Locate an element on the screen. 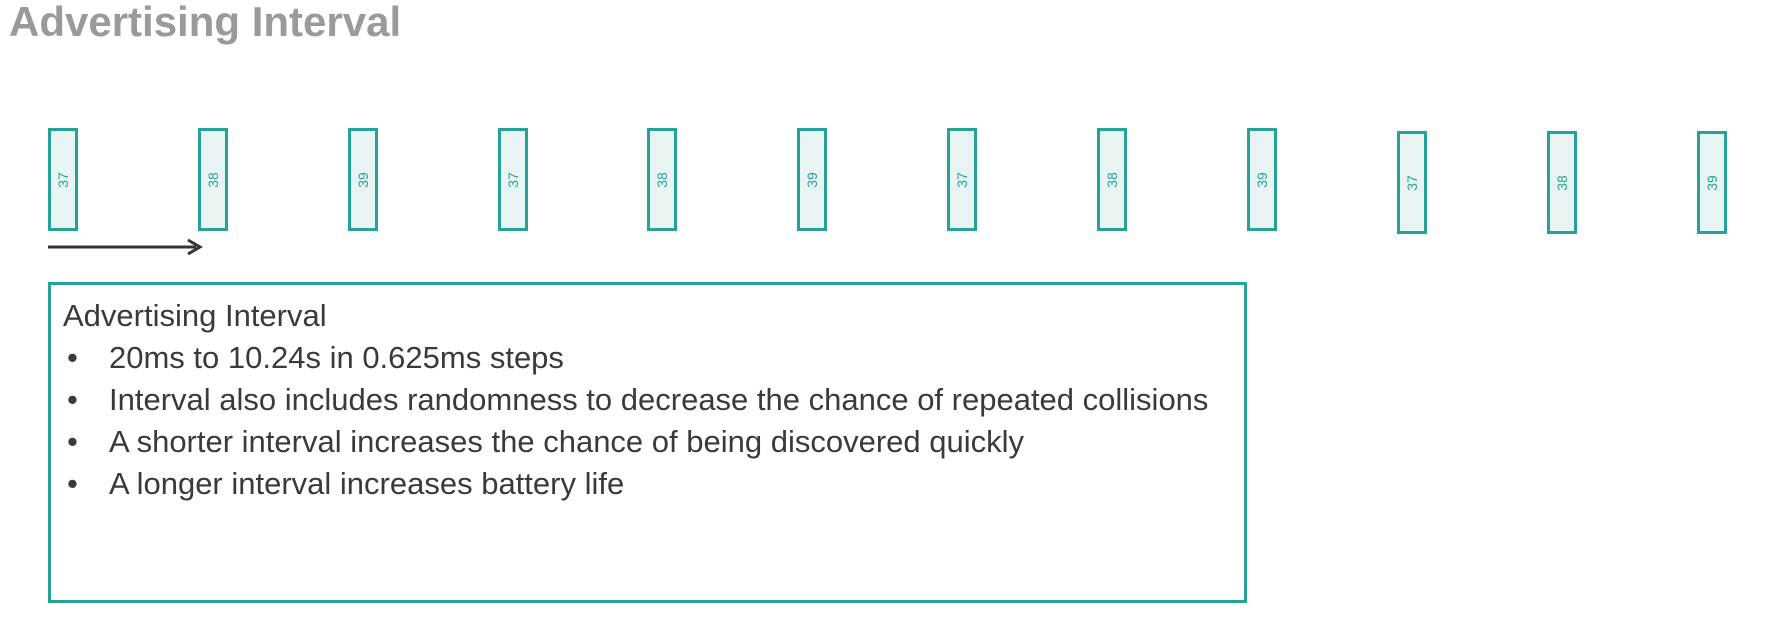 The width and height of the screenshot is (1767, 631). interval-arrow-icon is located at coordinates (125, 247).